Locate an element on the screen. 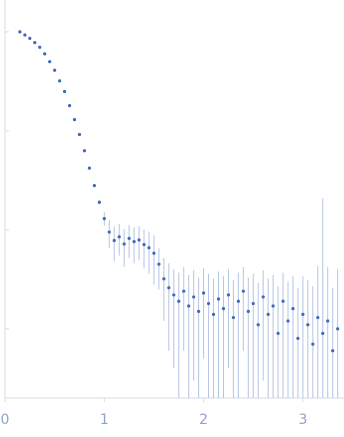  x-tick-label: 3 is located at coordinates (302, 420).